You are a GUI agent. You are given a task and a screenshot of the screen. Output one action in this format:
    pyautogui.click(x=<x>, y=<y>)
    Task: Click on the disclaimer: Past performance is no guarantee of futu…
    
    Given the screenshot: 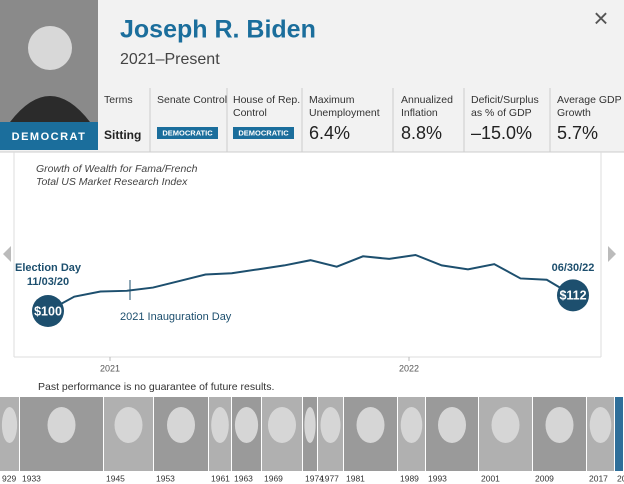 What is the action you would take?
    pyautogui.click(x=156, y=387)
    